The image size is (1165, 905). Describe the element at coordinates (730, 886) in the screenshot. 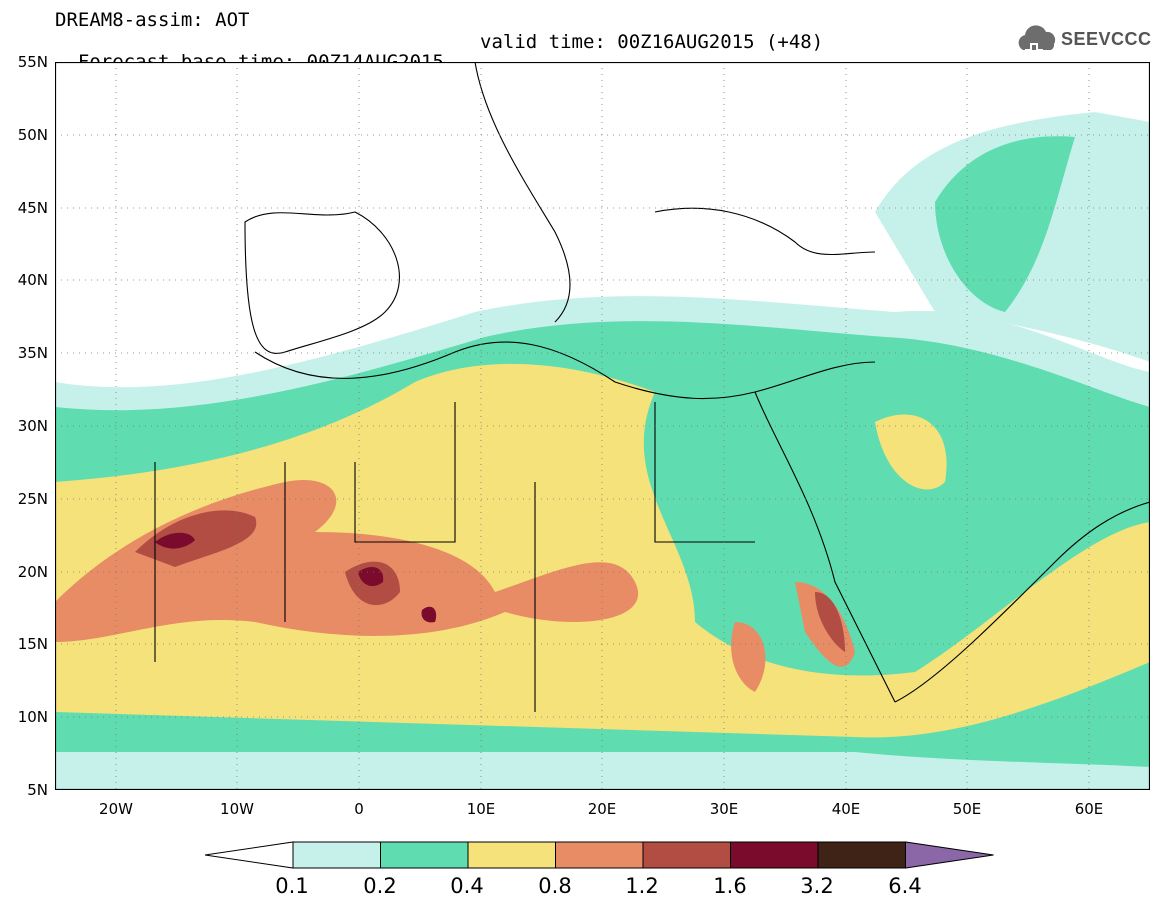

I see `colorbar-label: 1.6` at that location.